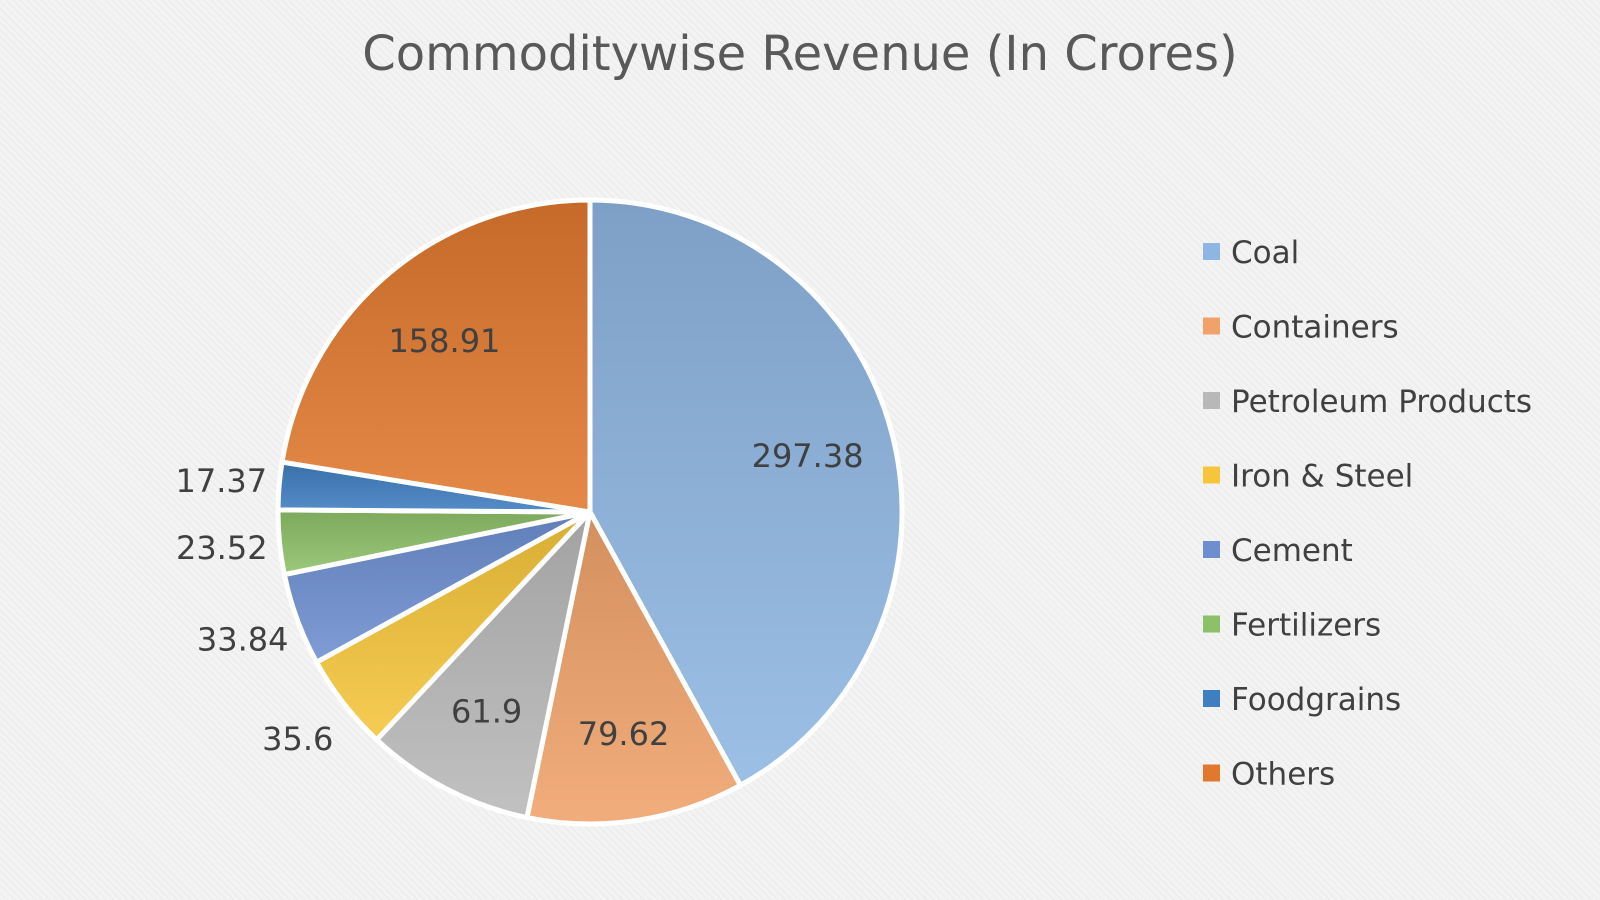  What do you see at coordinates (243, 640) in the screenshot?
I see `data-label-cement: 33.84` at bounding box center [243, 640].